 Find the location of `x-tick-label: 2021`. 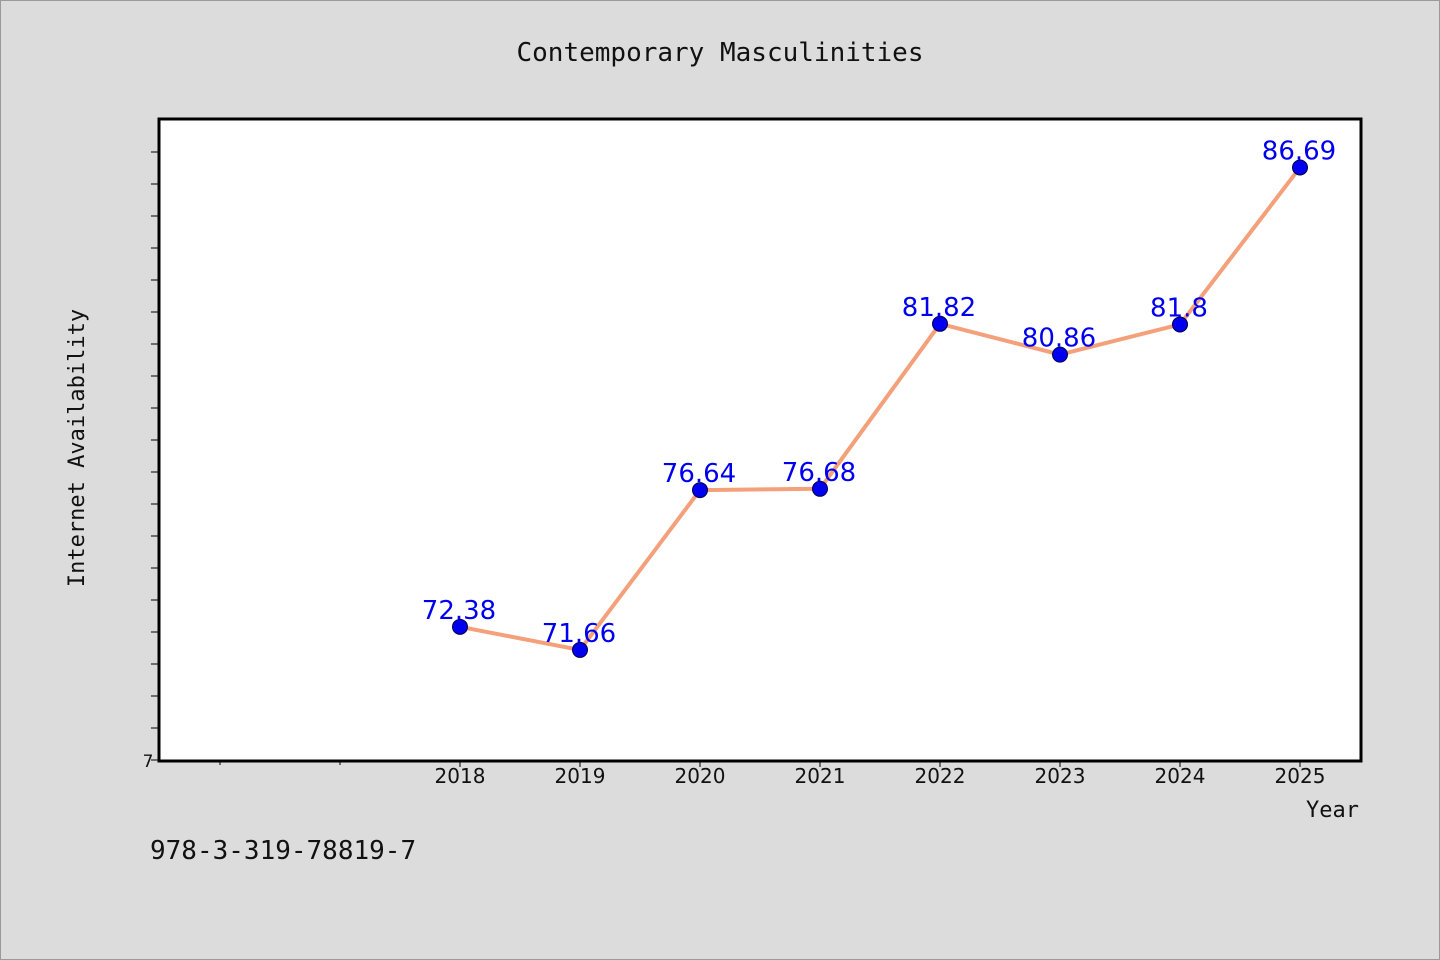

x-tick-label: 2021 is located at coordinates (820, 776).